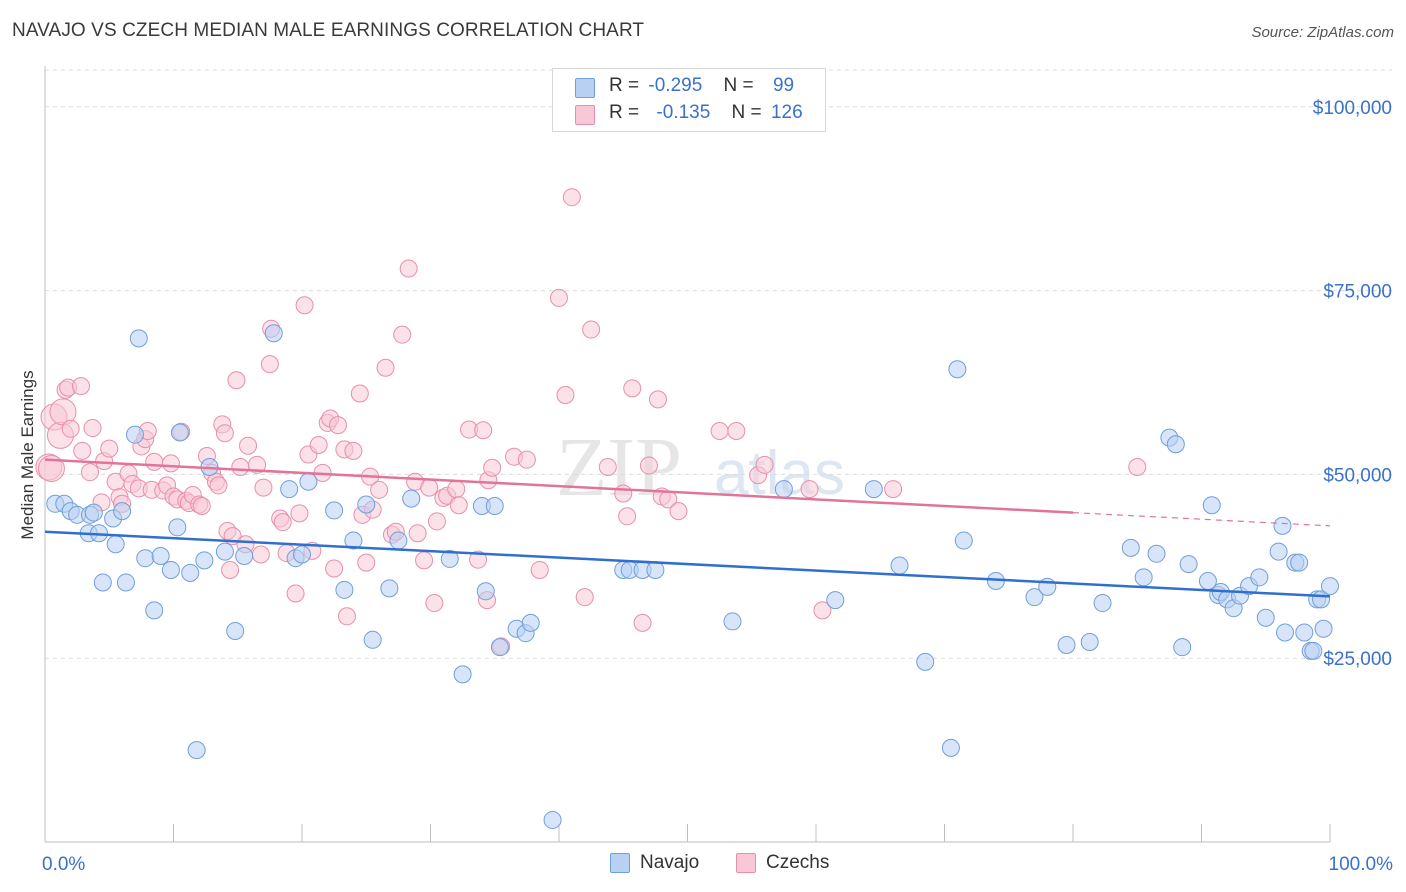 This screenshot has height=892, width=1406. Describe the element at coordinates (683, 112) in the screenshot. I see `legend-r-value-czechs: -0.135` at that location.